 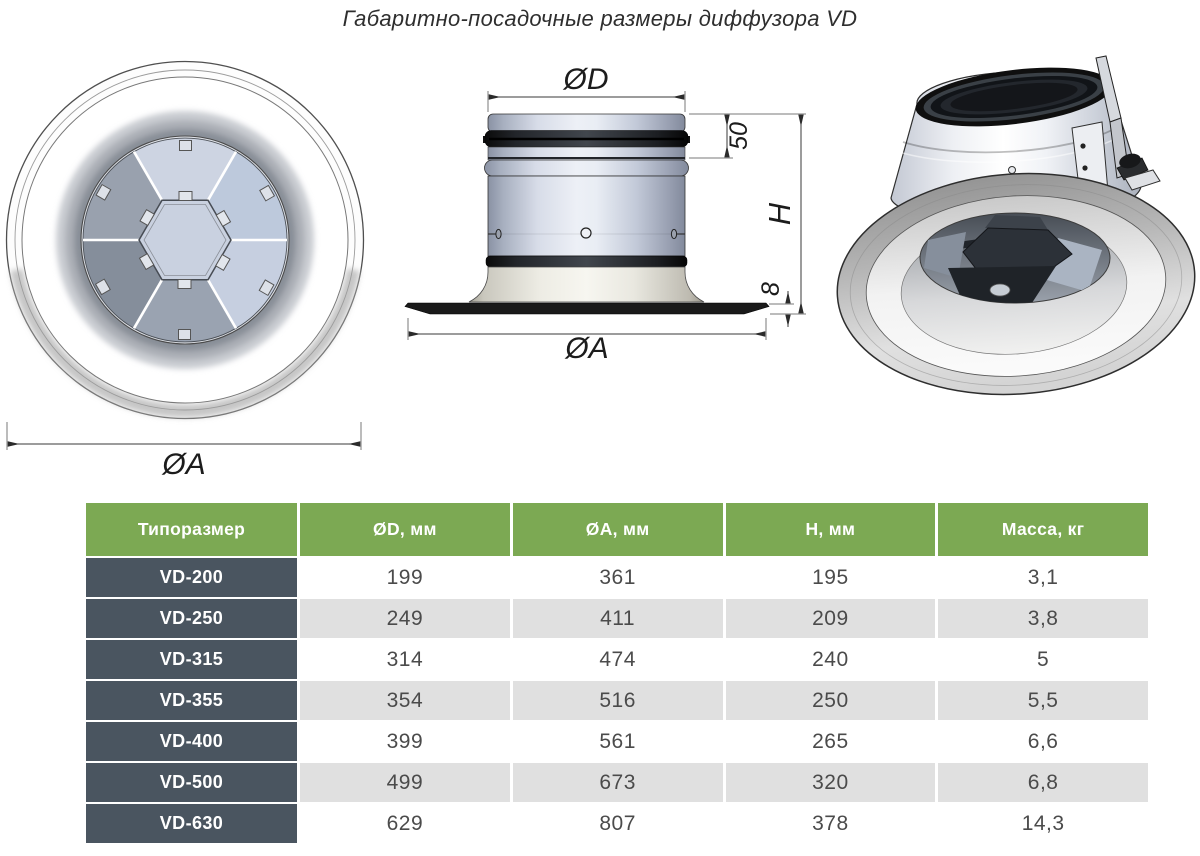 I want to click on value-cell: 3,1, so click(x=1043, y=577).